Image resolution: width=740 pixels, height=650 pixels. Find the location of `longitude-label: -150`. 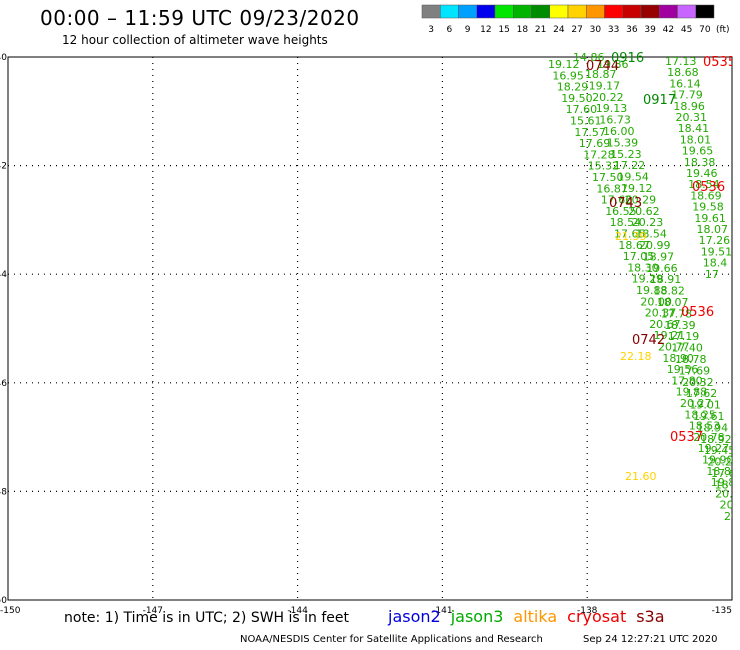

longitude-label: -150 is located at coordinates (10, 611).